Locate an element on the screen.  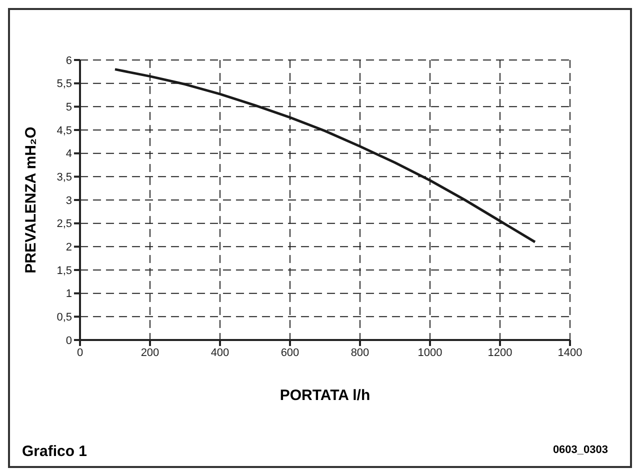
x-tick-label: 1000 is located at coordinates (430, 352).